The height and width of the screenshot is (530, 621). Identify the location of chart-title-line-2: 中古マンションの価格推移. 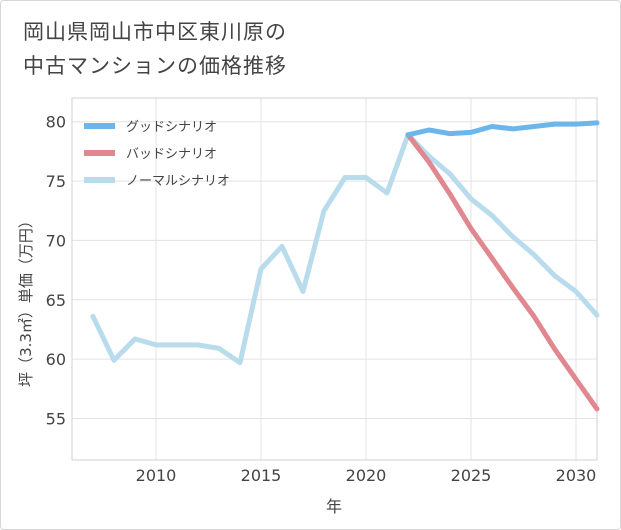
(155, 66).